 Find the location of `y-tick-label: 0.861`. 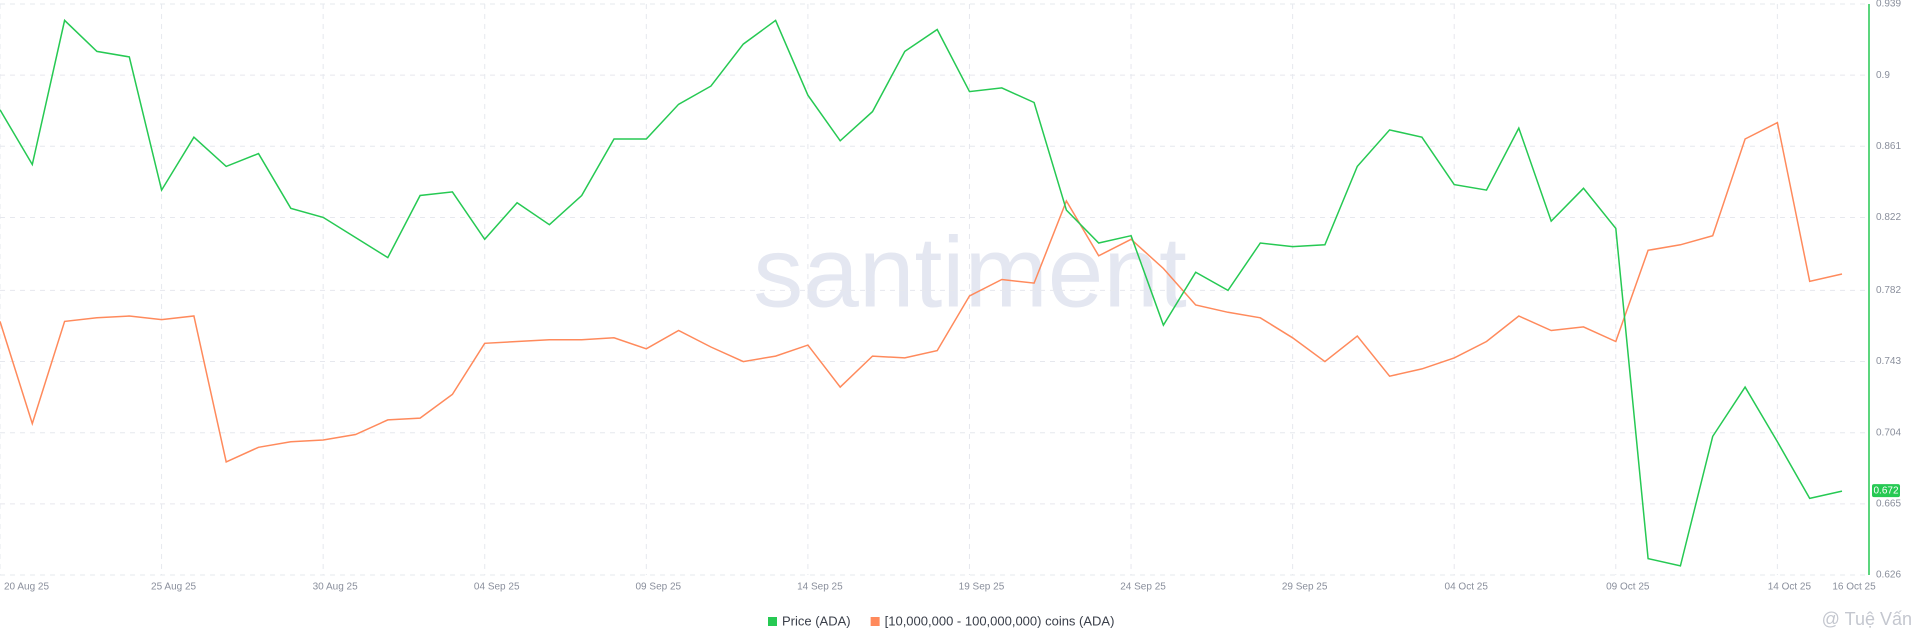

y-tick-label: 0.861 is located at coordinates (1888, 146).